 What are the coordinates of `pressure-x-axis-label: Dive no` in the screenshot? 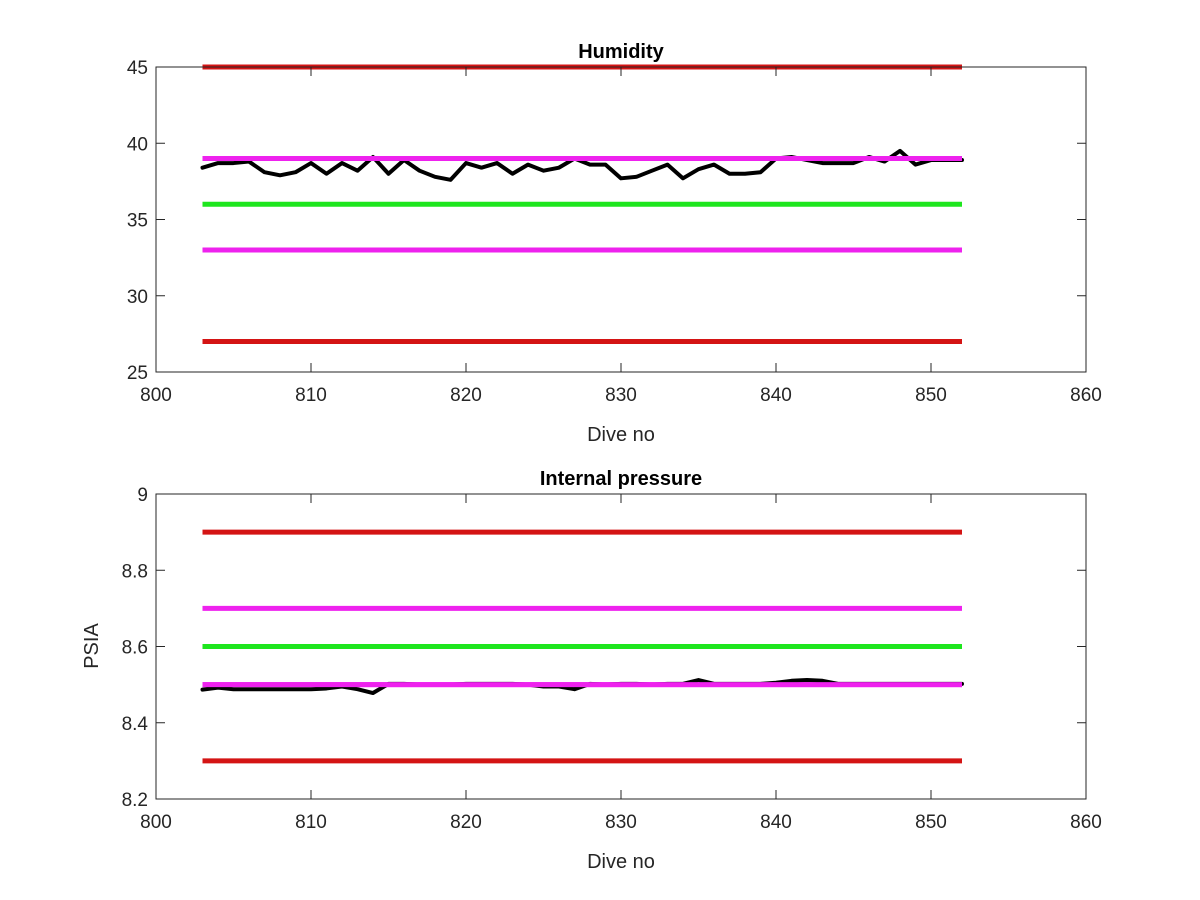 It's located at (621, 862).